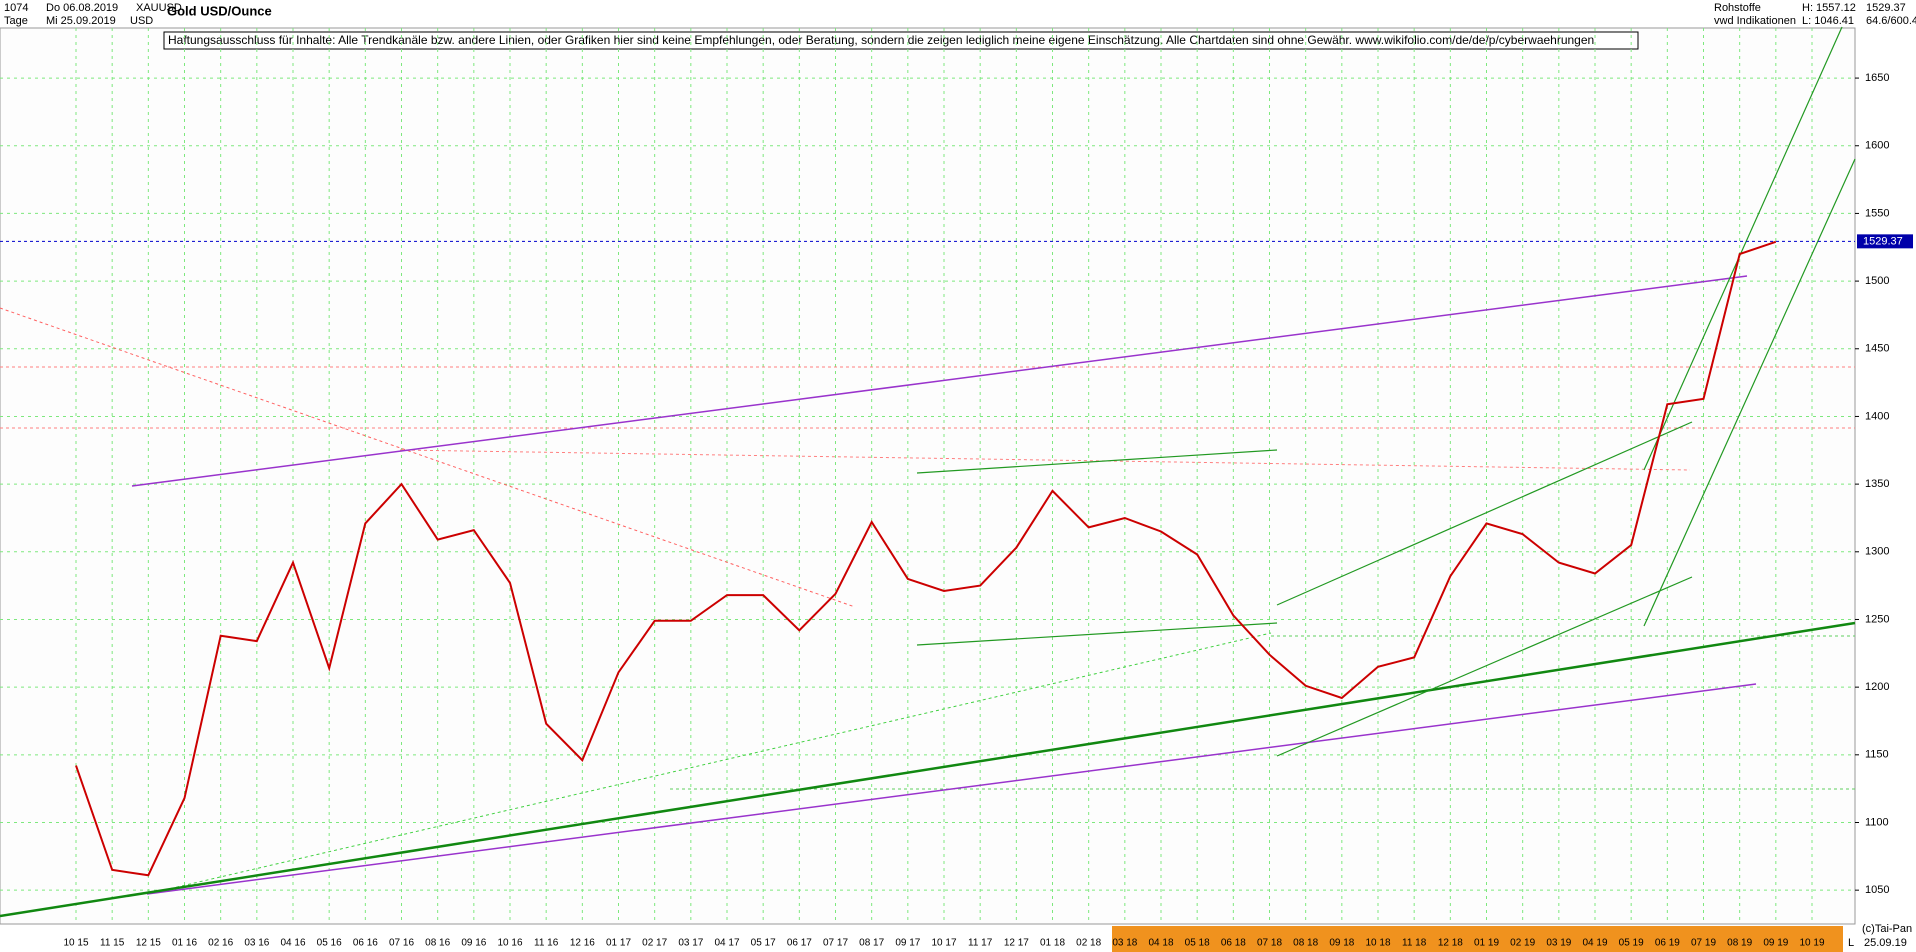 This screenshot has width=1916, height=952. What do you see at coordinates (75, 943) in the screenshot?
I see `x-tick-label: 10 15` at bounding box center [75, 943].